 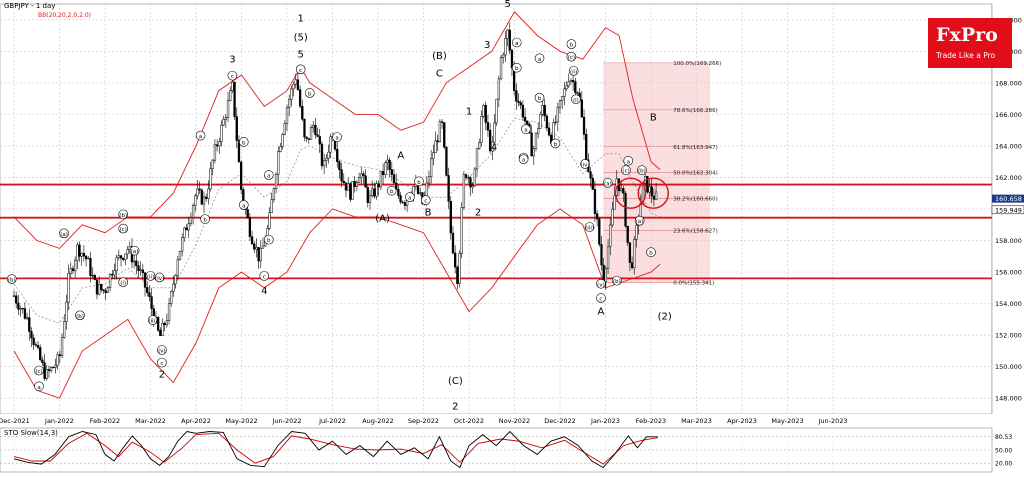 I want to click on fib-level-label: 100.0%(169.266), so click(x=697, y=64).